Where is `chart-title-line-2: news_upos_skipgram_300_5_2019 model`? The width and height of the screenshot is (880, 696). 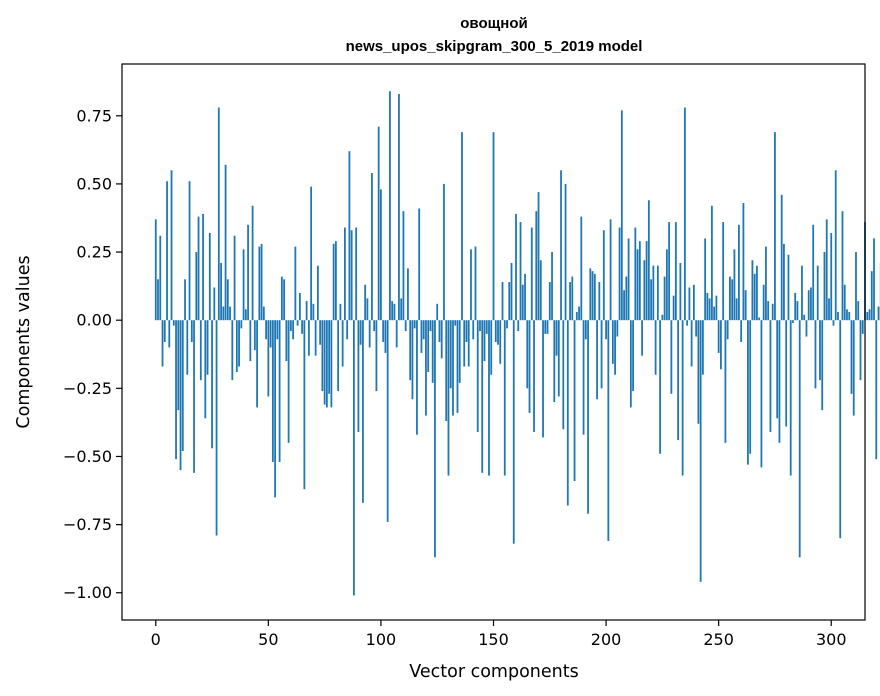
chart-title-line-2: news_upos_skipgram_300_5_2019 model is located at coordinates (494, 46).